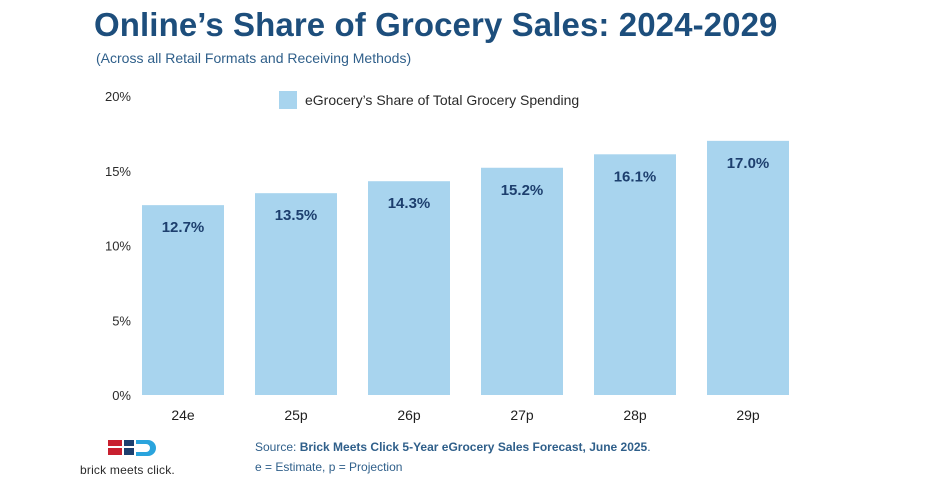 This screenshot has width=950, height=488. What do you see at coordinates (183, 415) in the screenshot?
I see `x-tick-label-24e: 24e` at bounding box center [183, 415].